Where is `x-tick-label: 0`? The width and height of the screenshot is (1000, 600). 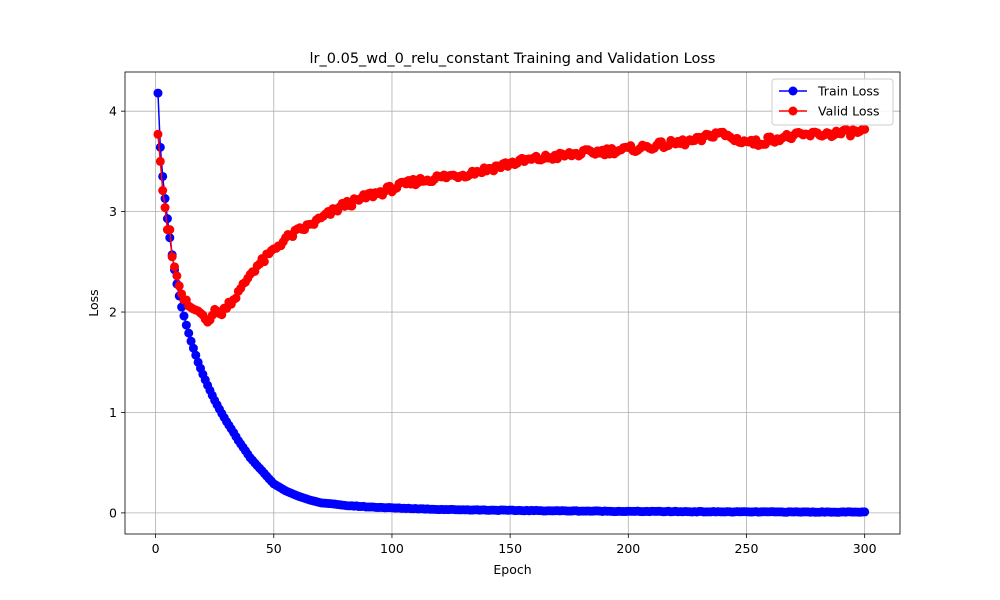 x-tick-label: 0 is located at coordinates (156, 548).